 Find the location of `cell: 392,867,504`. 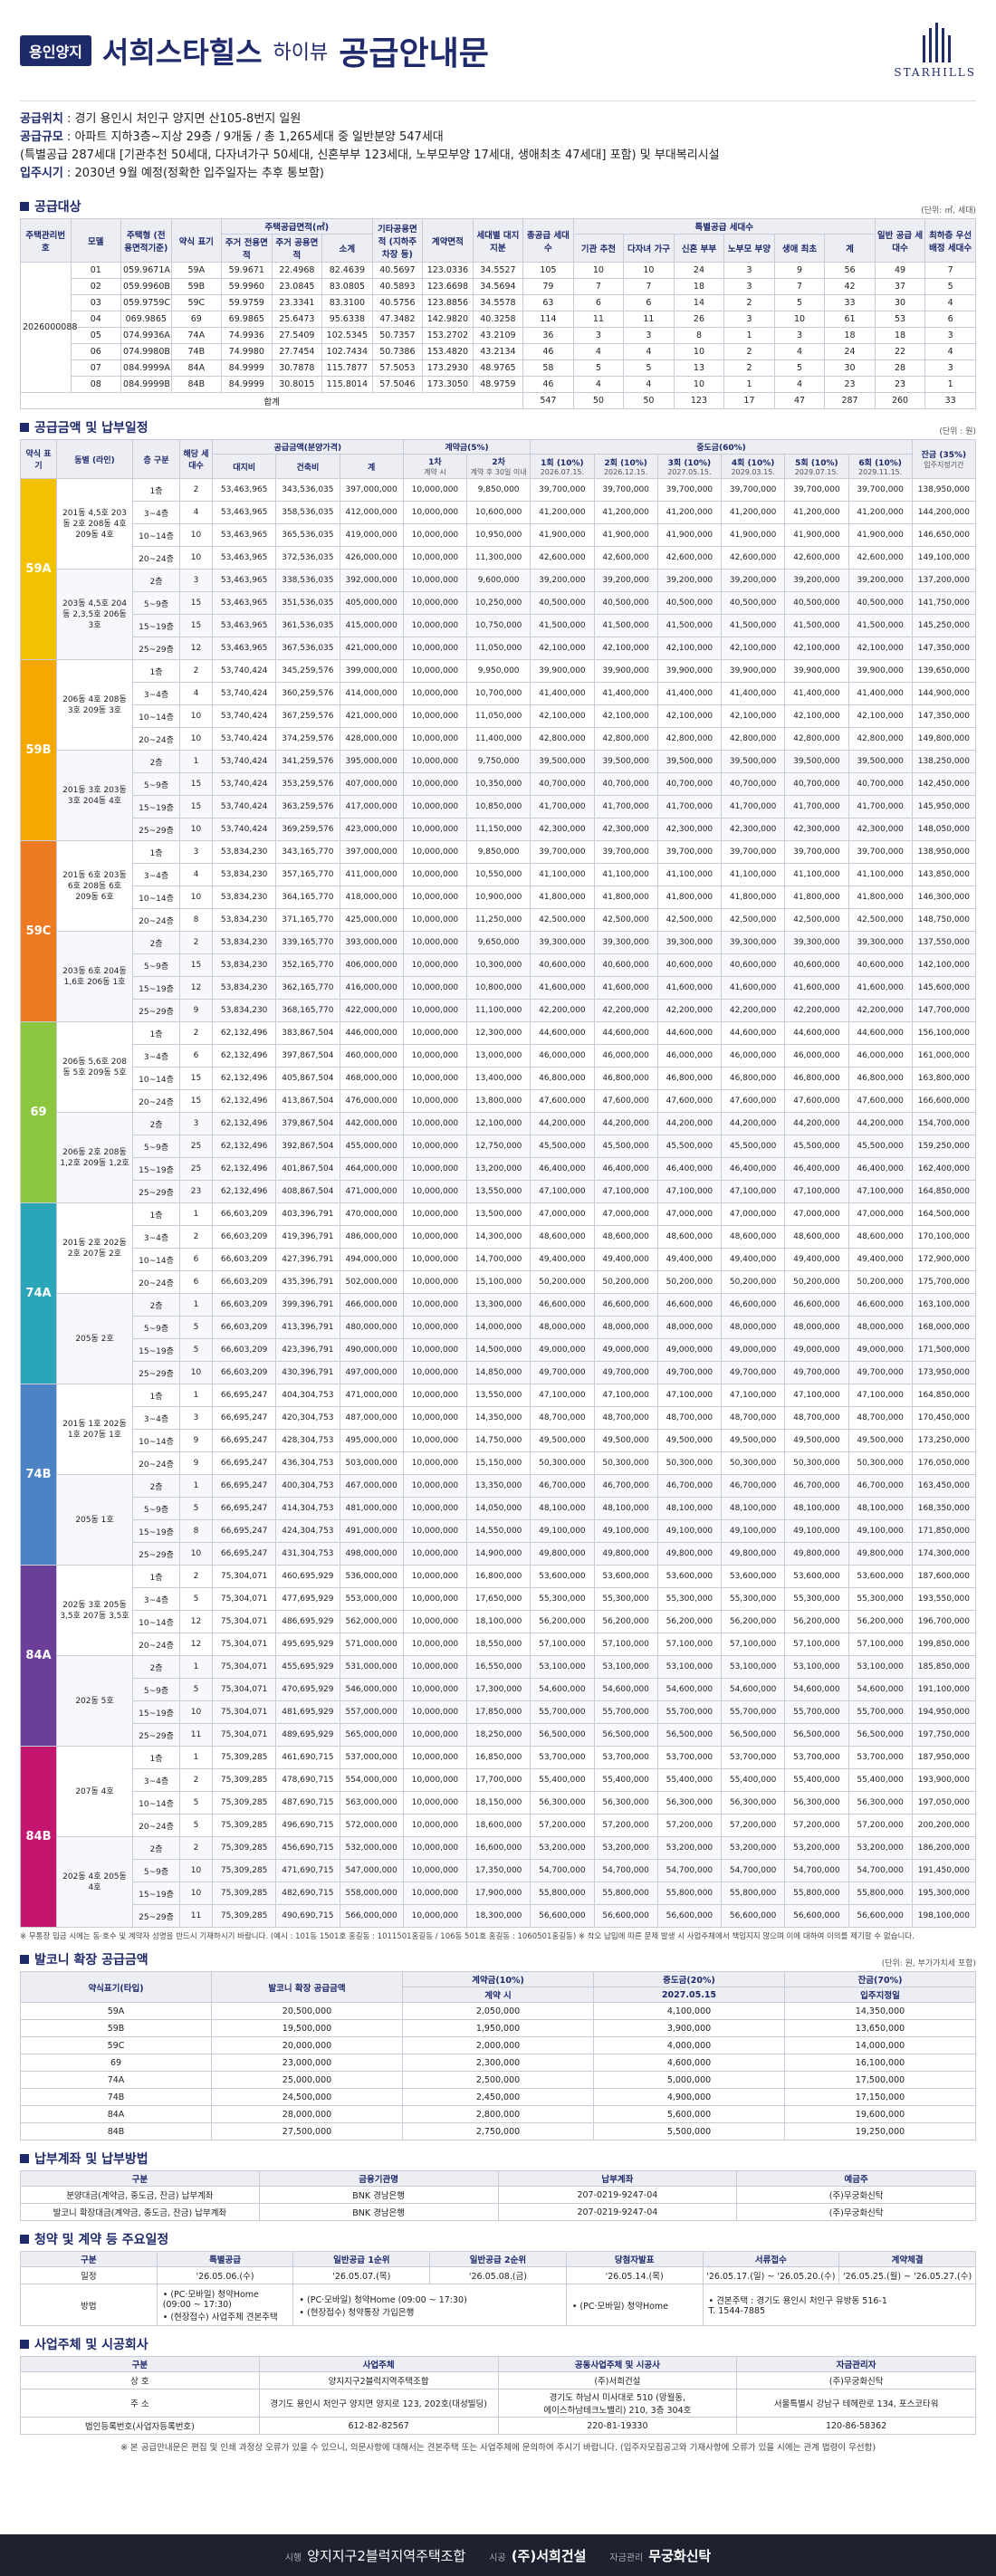

cell: 392,867,504 is located at coordinates (307, 1146).